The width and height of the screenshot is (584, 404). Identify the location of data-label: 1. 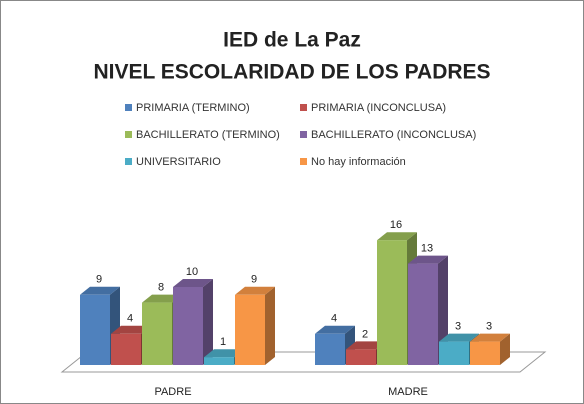
(223, 342).